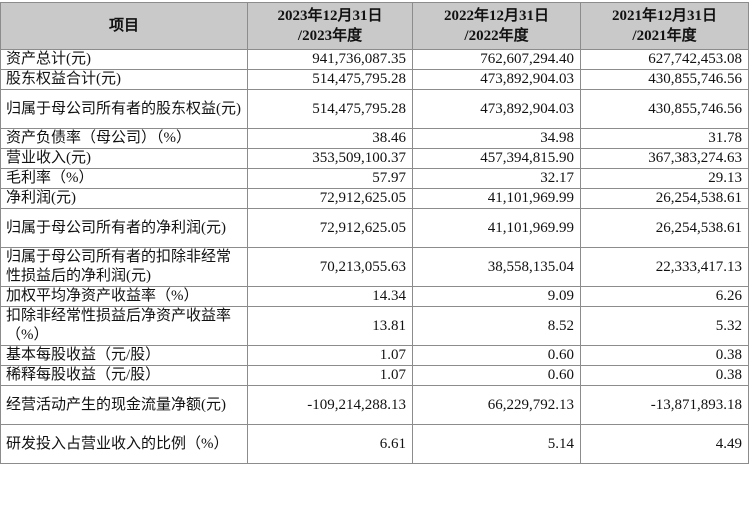  Describe the element at coordinates (124, 26) in the screenshot. I see `header-item: 项目` at that location.